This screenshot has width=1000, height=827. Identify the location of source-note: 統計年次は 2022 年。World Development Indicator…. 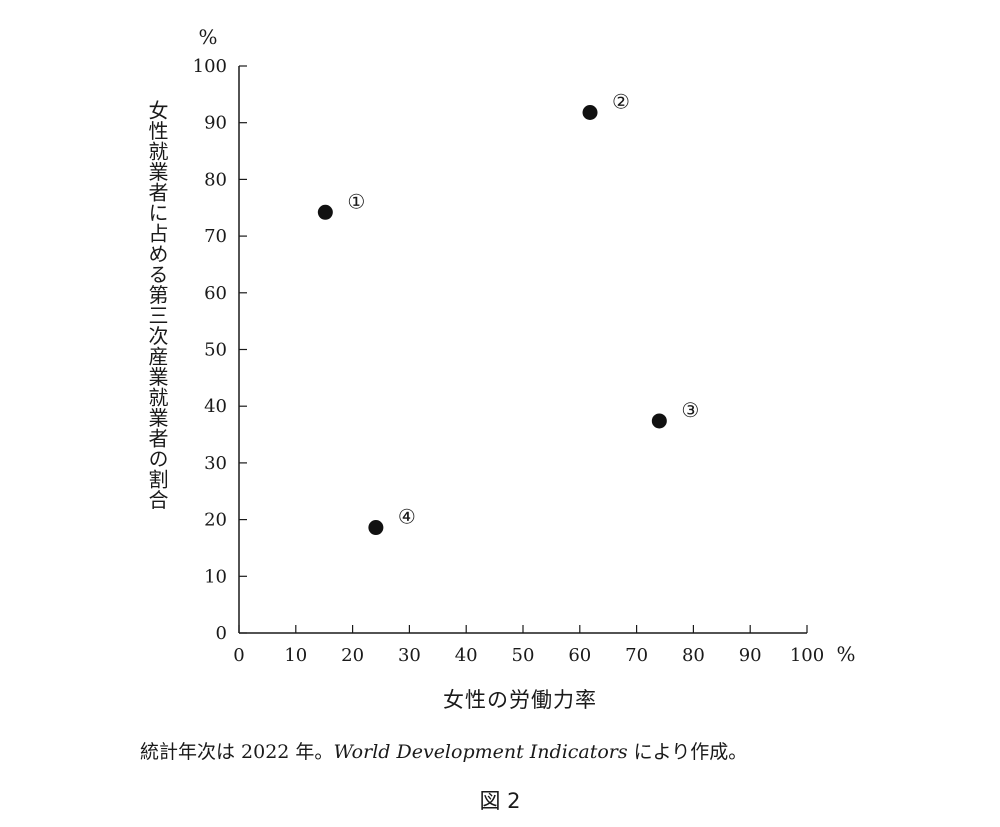
(443, 750).